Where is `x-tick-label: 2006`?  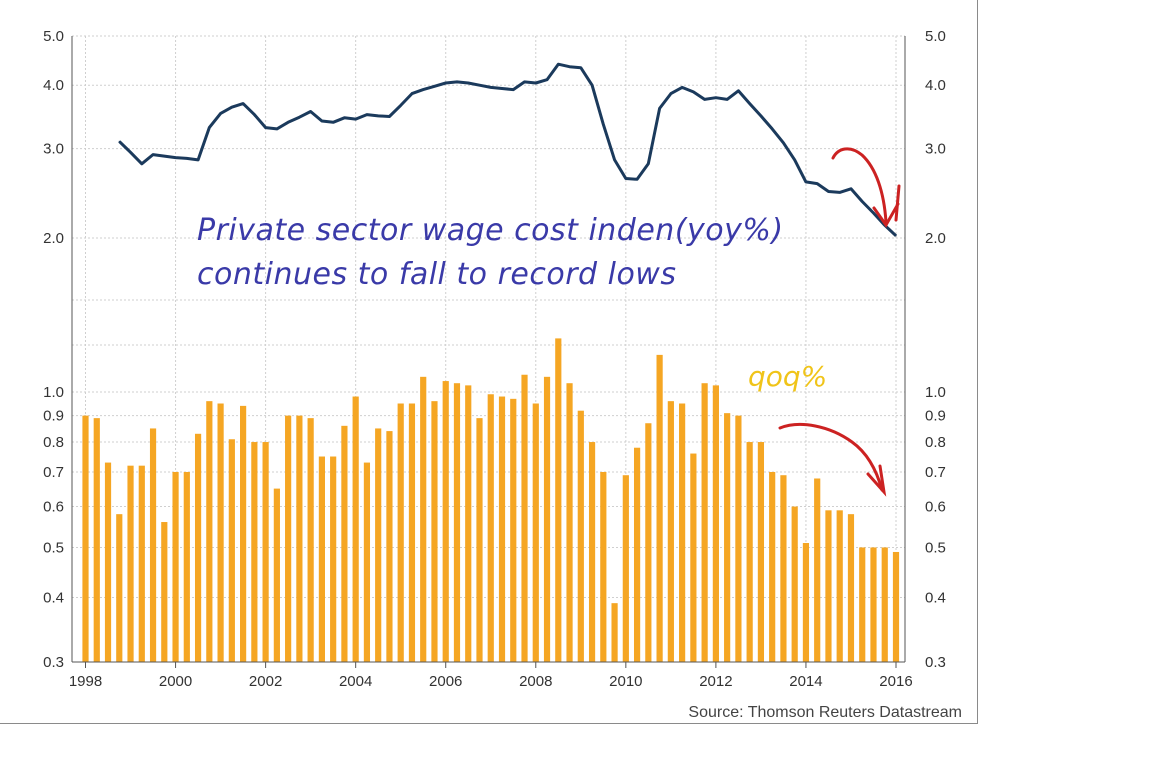 x-tick-label: 2006 is located at coordinates (445, 681).